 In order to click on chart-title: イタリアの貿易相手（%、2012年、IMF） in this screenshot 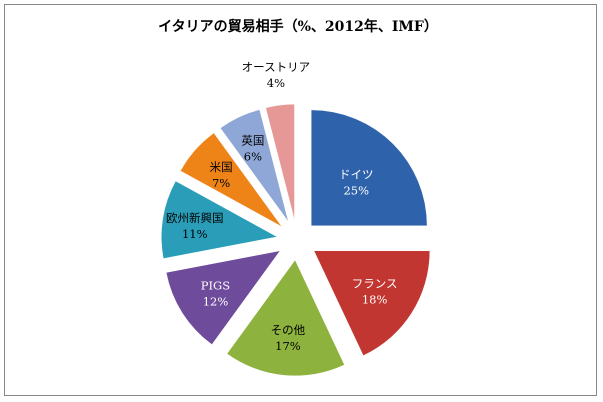, I will do `click(298, 26)`.